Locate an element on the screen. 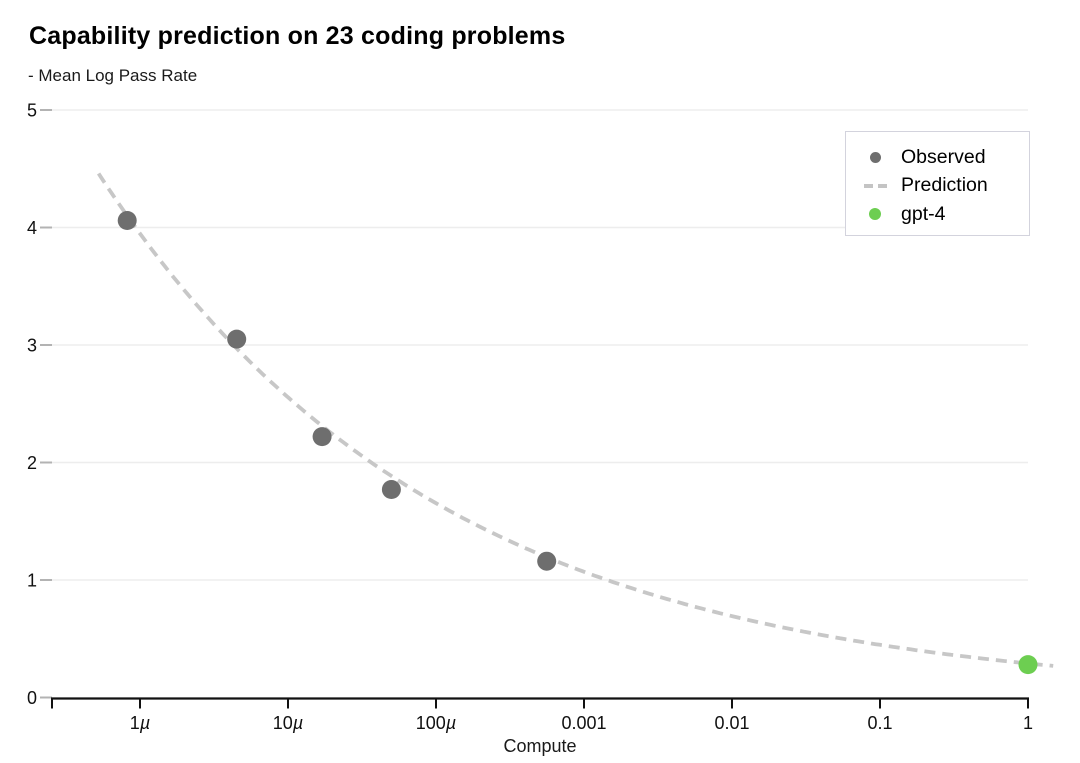 The width and height of the screenshot is (1080, 763). y-tick-label: 3 is located at coordinates (32, 346).